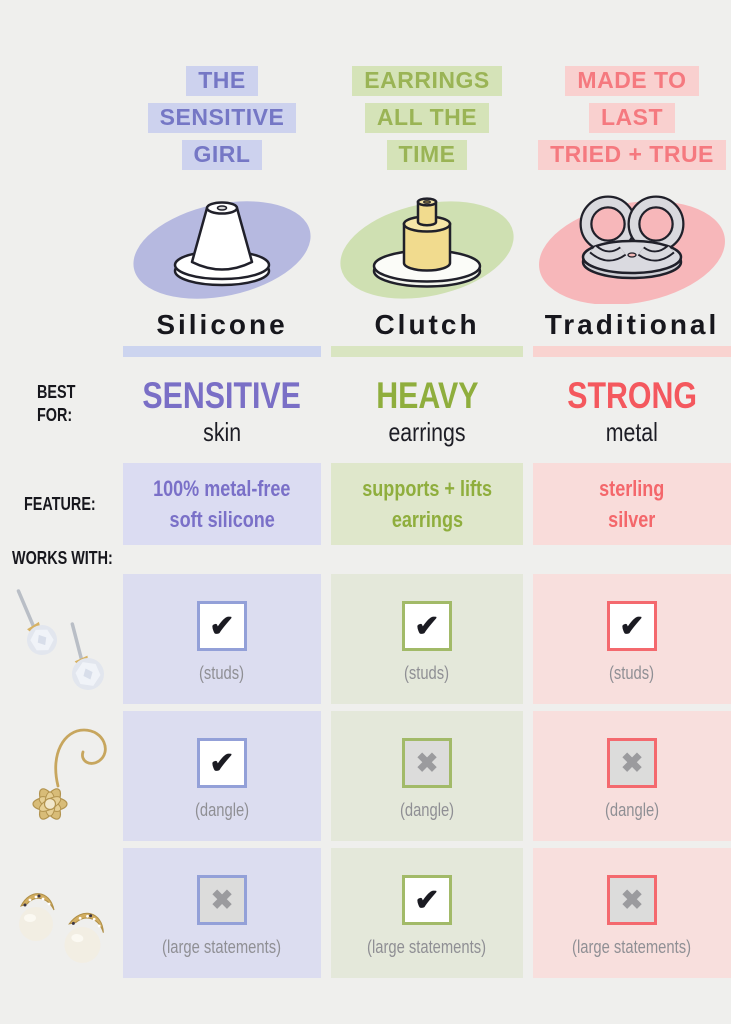  What do you see at coordinates (365, 325) in the screenshot?
I see `name-row: Silicone Clutch Traditional` at bounding box center [365, 325].